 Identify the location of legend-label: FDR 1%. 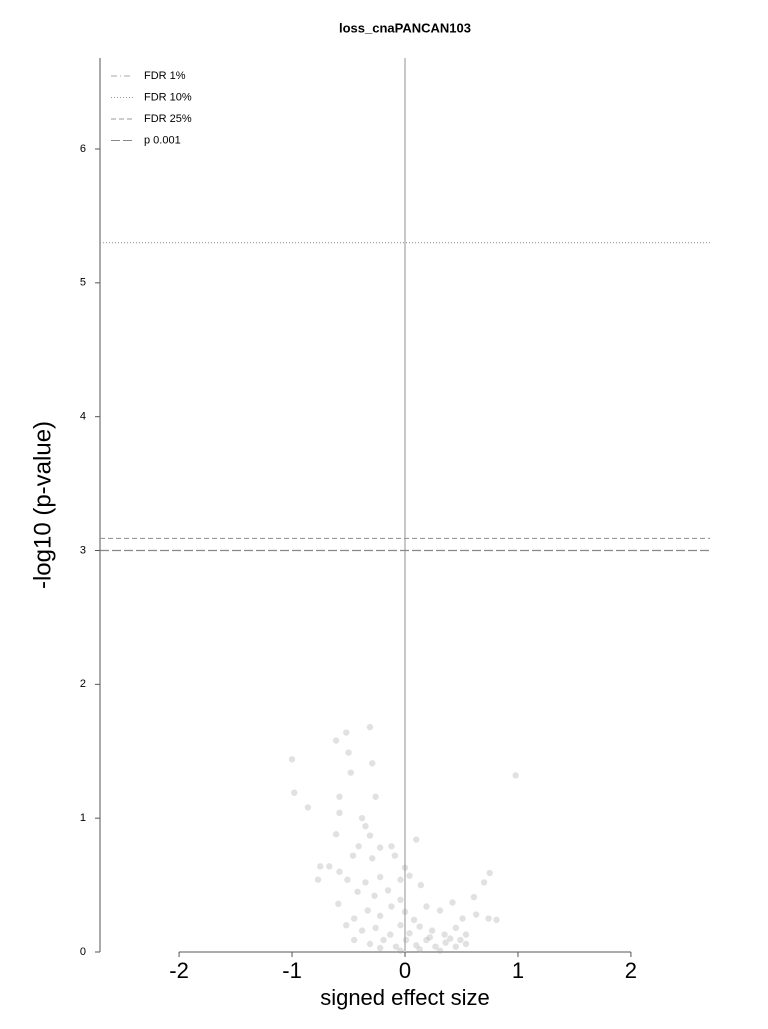
(165, 76).